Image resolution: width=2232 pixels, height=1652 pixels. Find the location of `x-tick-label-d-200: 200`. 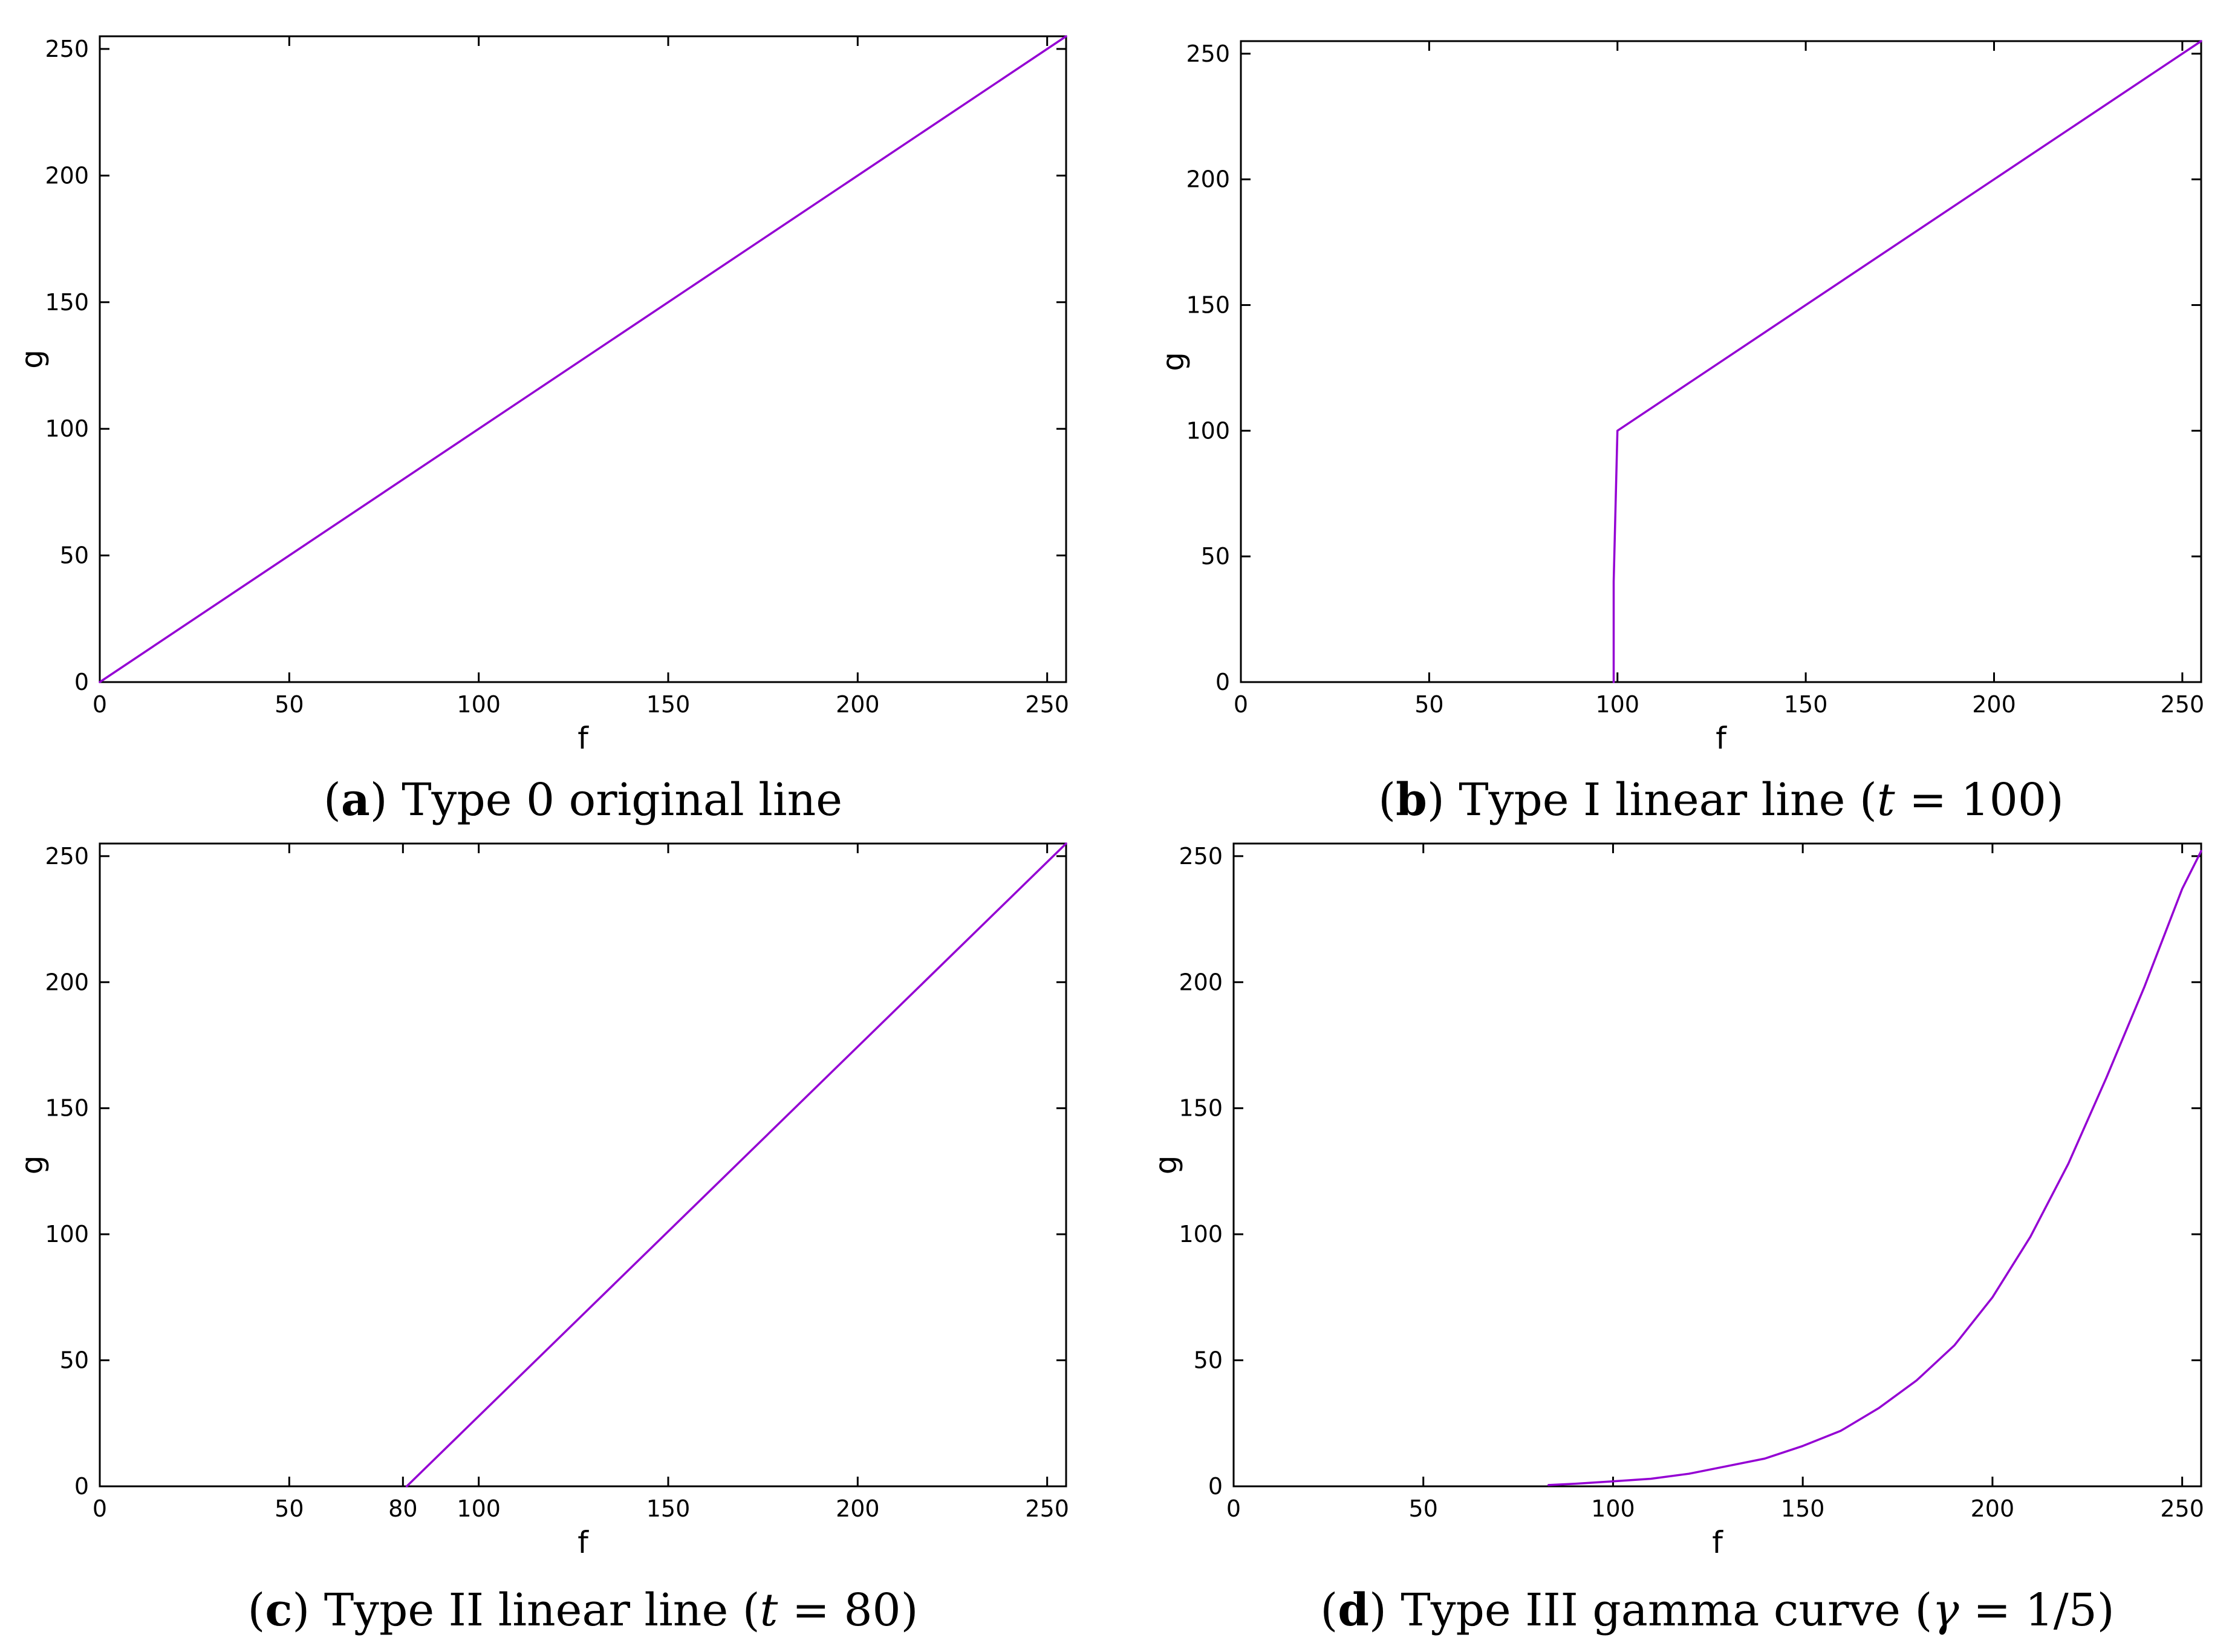

x-tick-label-d-200: 200 is located at coordinates (1993, 1508).